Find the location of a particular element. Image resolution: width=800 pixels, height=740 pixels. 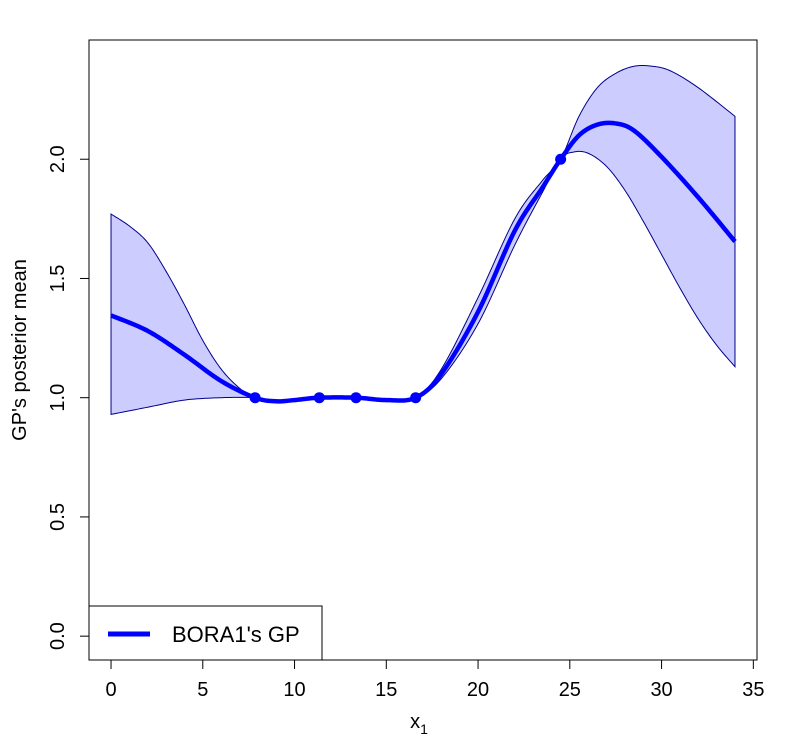

y-tick-label: 1.5 is located at coordinates (58, 279).